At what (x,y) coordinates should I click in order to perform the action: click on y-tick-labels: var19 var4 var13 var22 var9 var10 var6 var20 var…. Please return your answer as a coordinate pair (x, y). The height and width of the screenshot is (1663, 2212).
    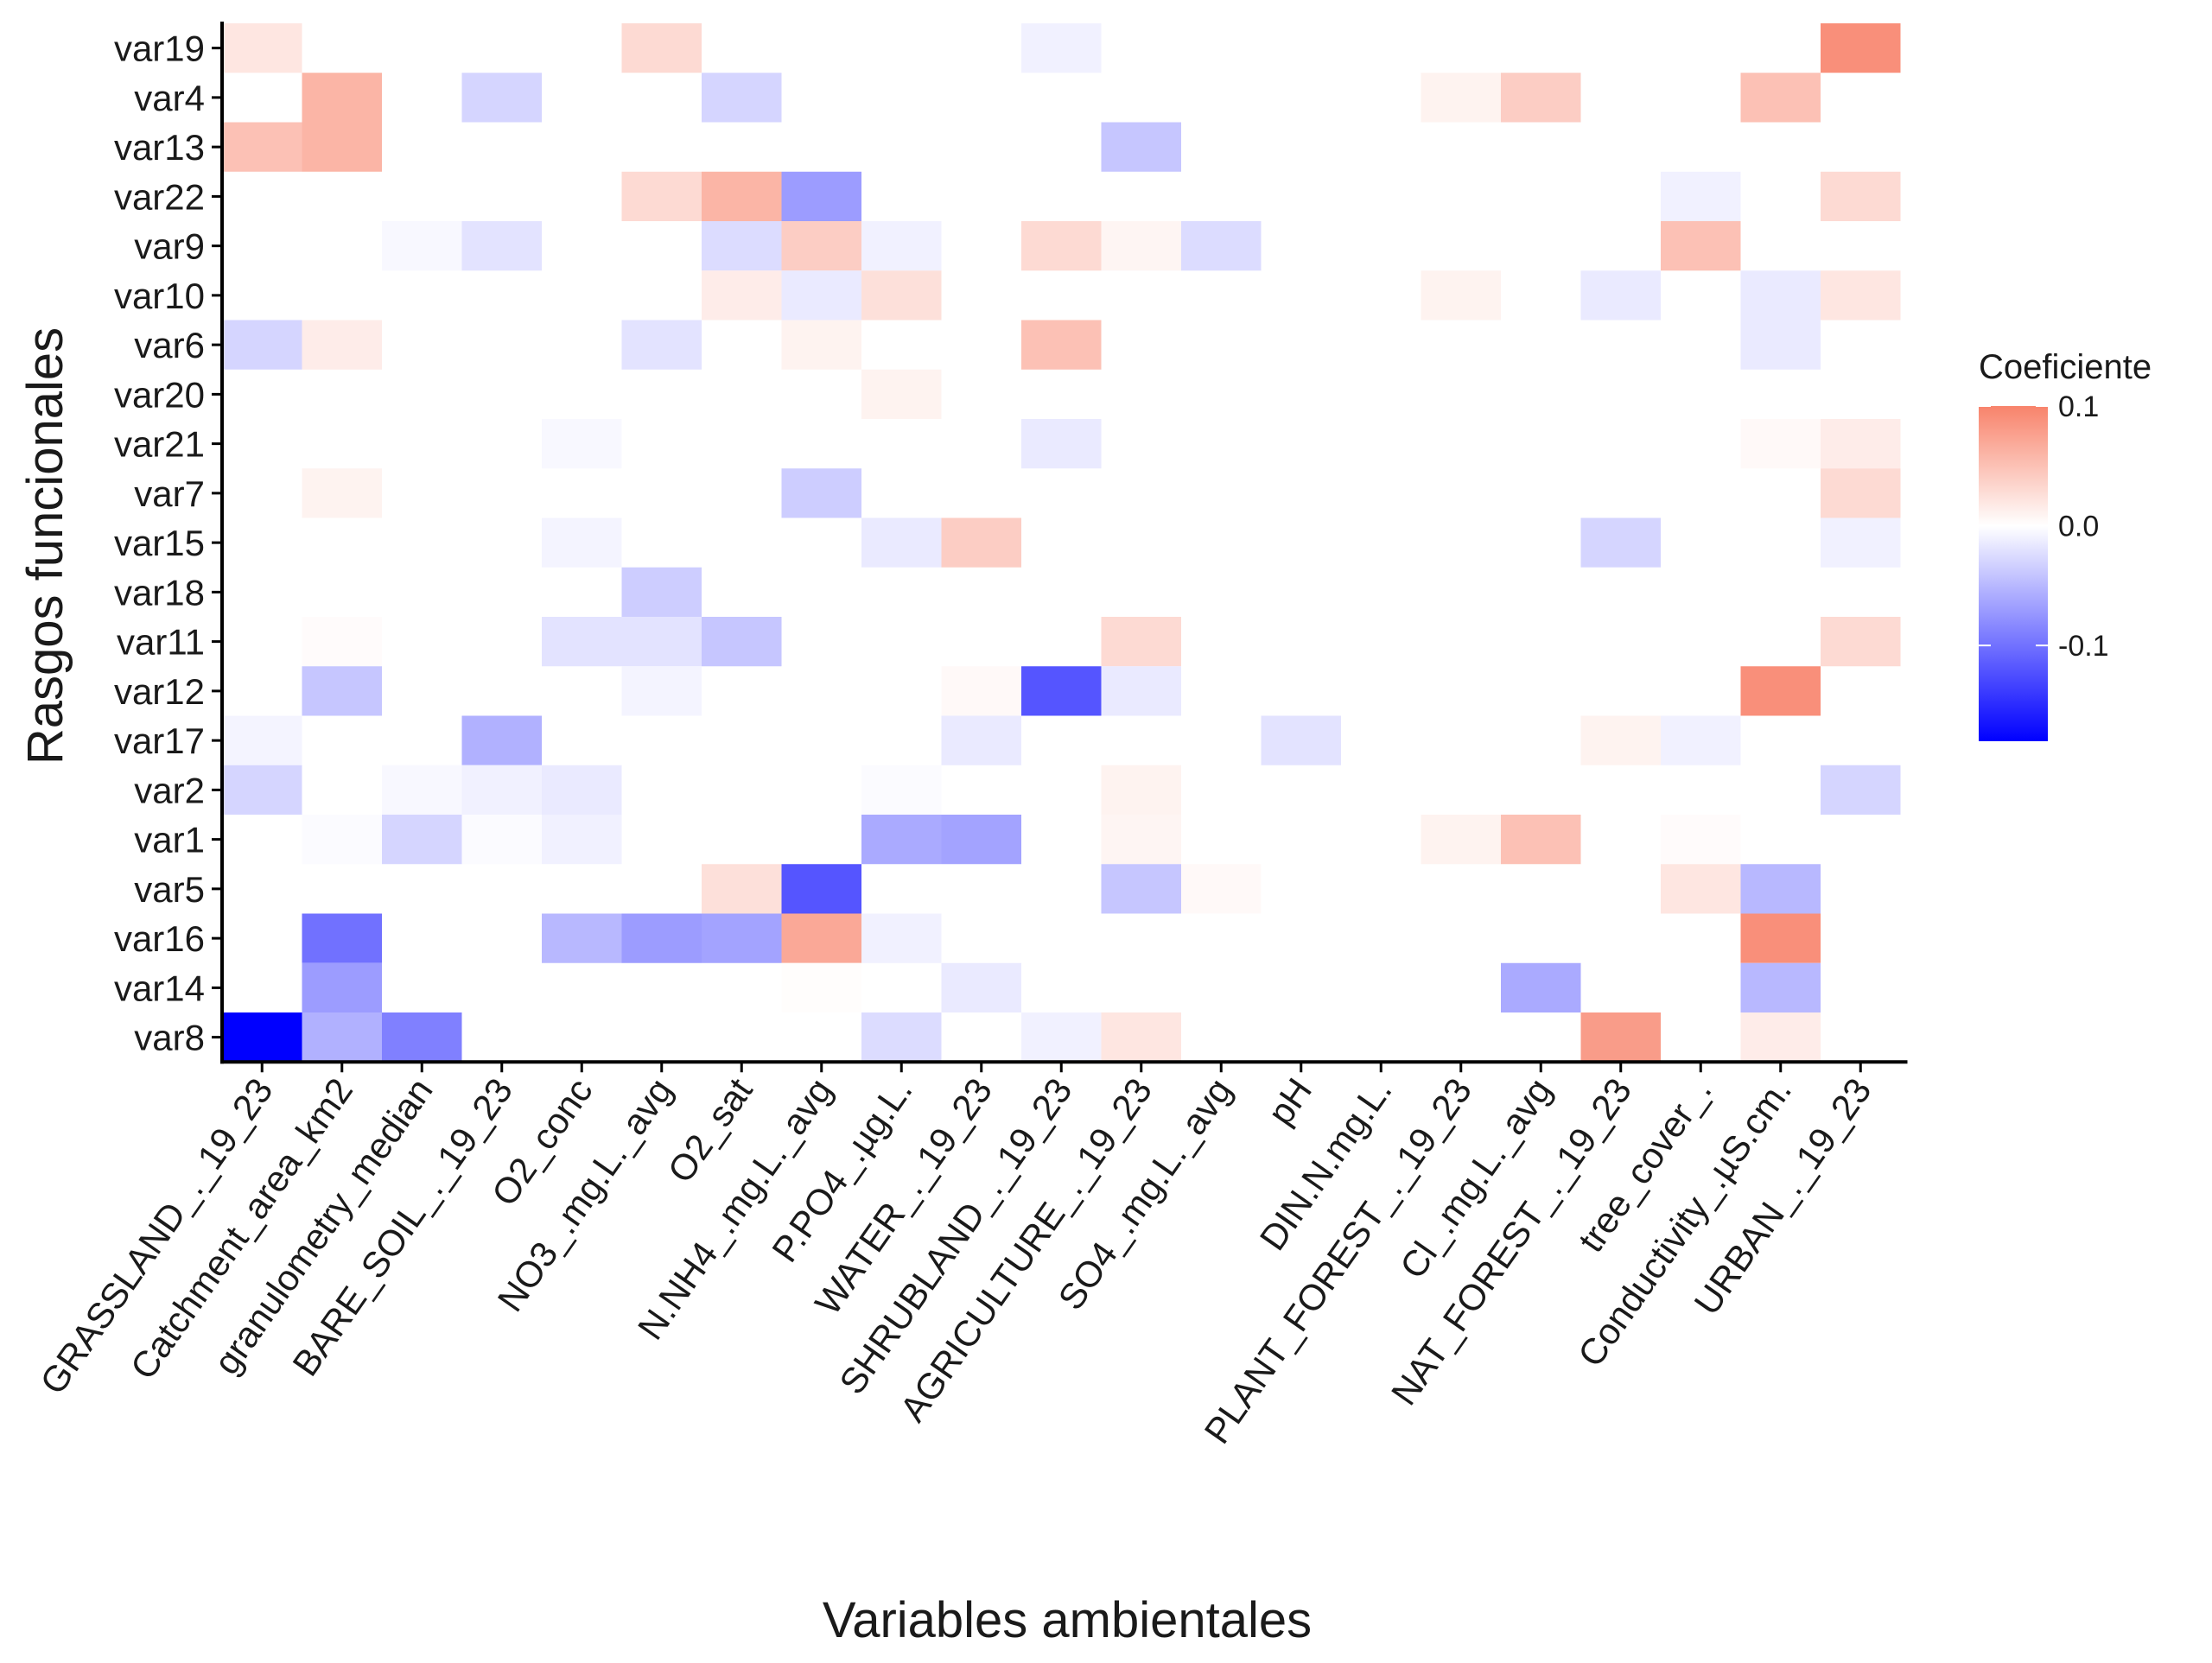
    Looking at the image, I should click on (168, 543).